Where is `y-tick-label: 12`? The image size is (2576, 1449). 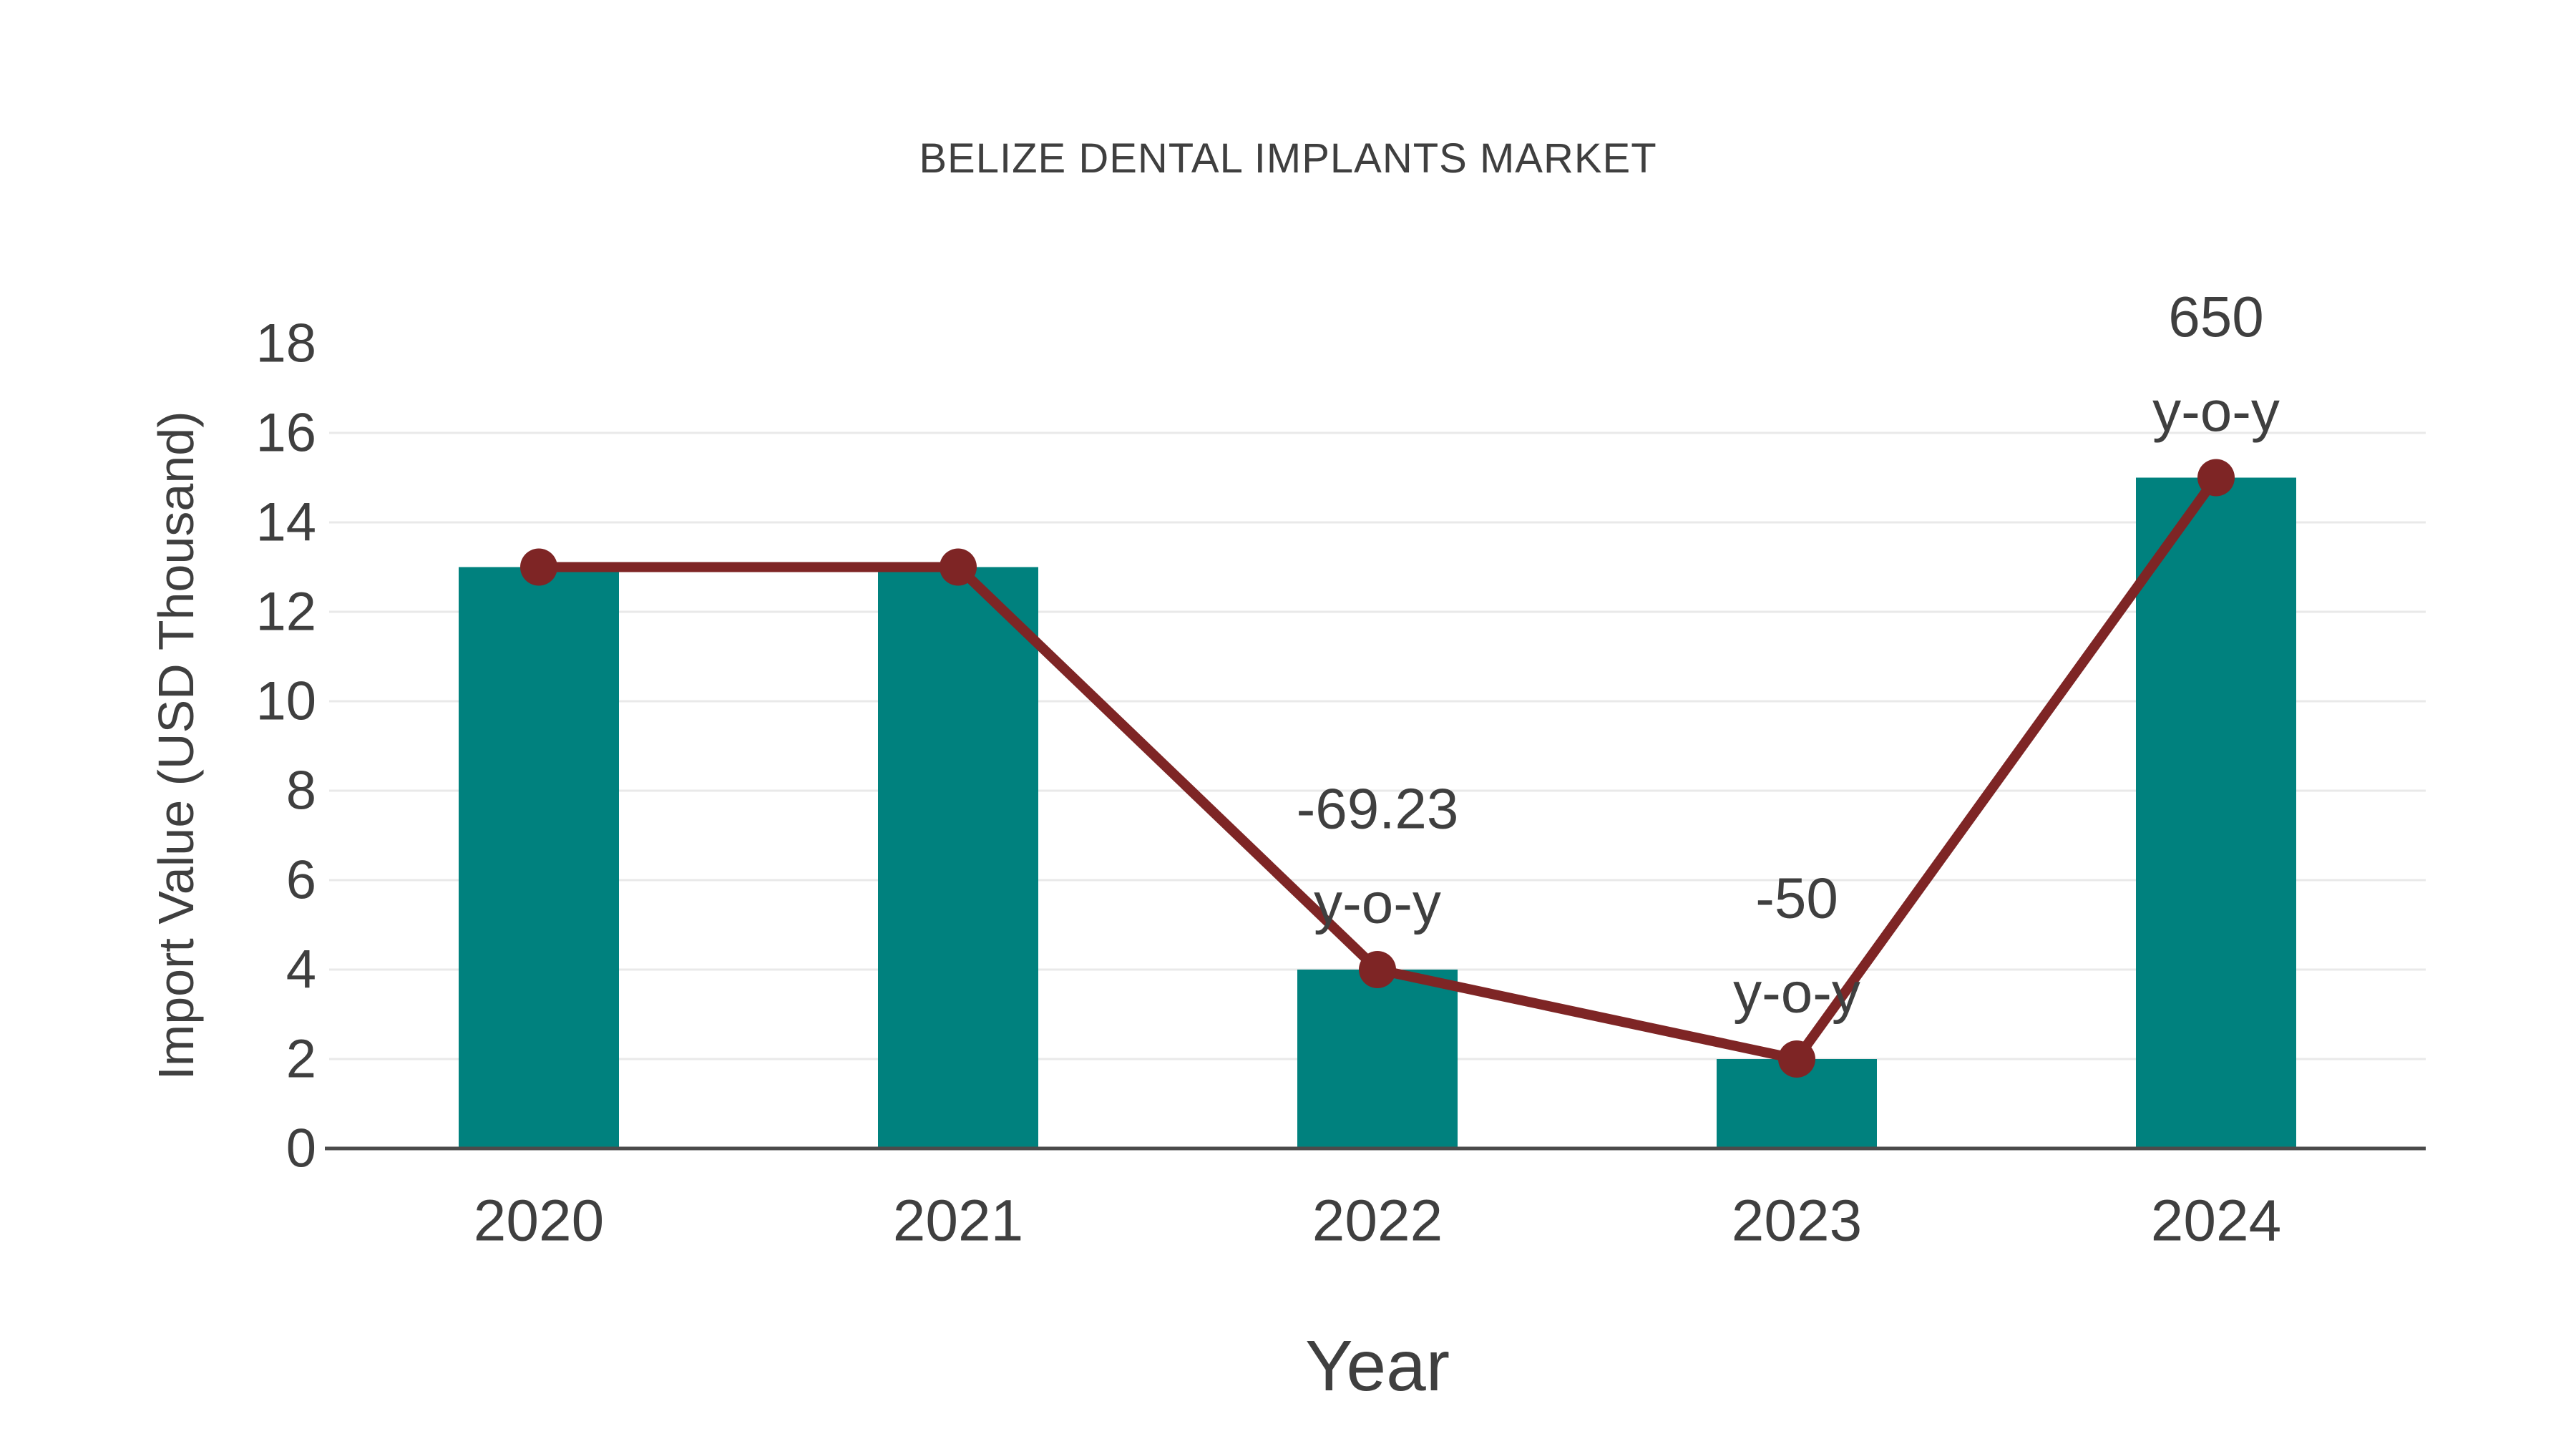 y-tick-label: 12 is located at coordinates (285, 612).